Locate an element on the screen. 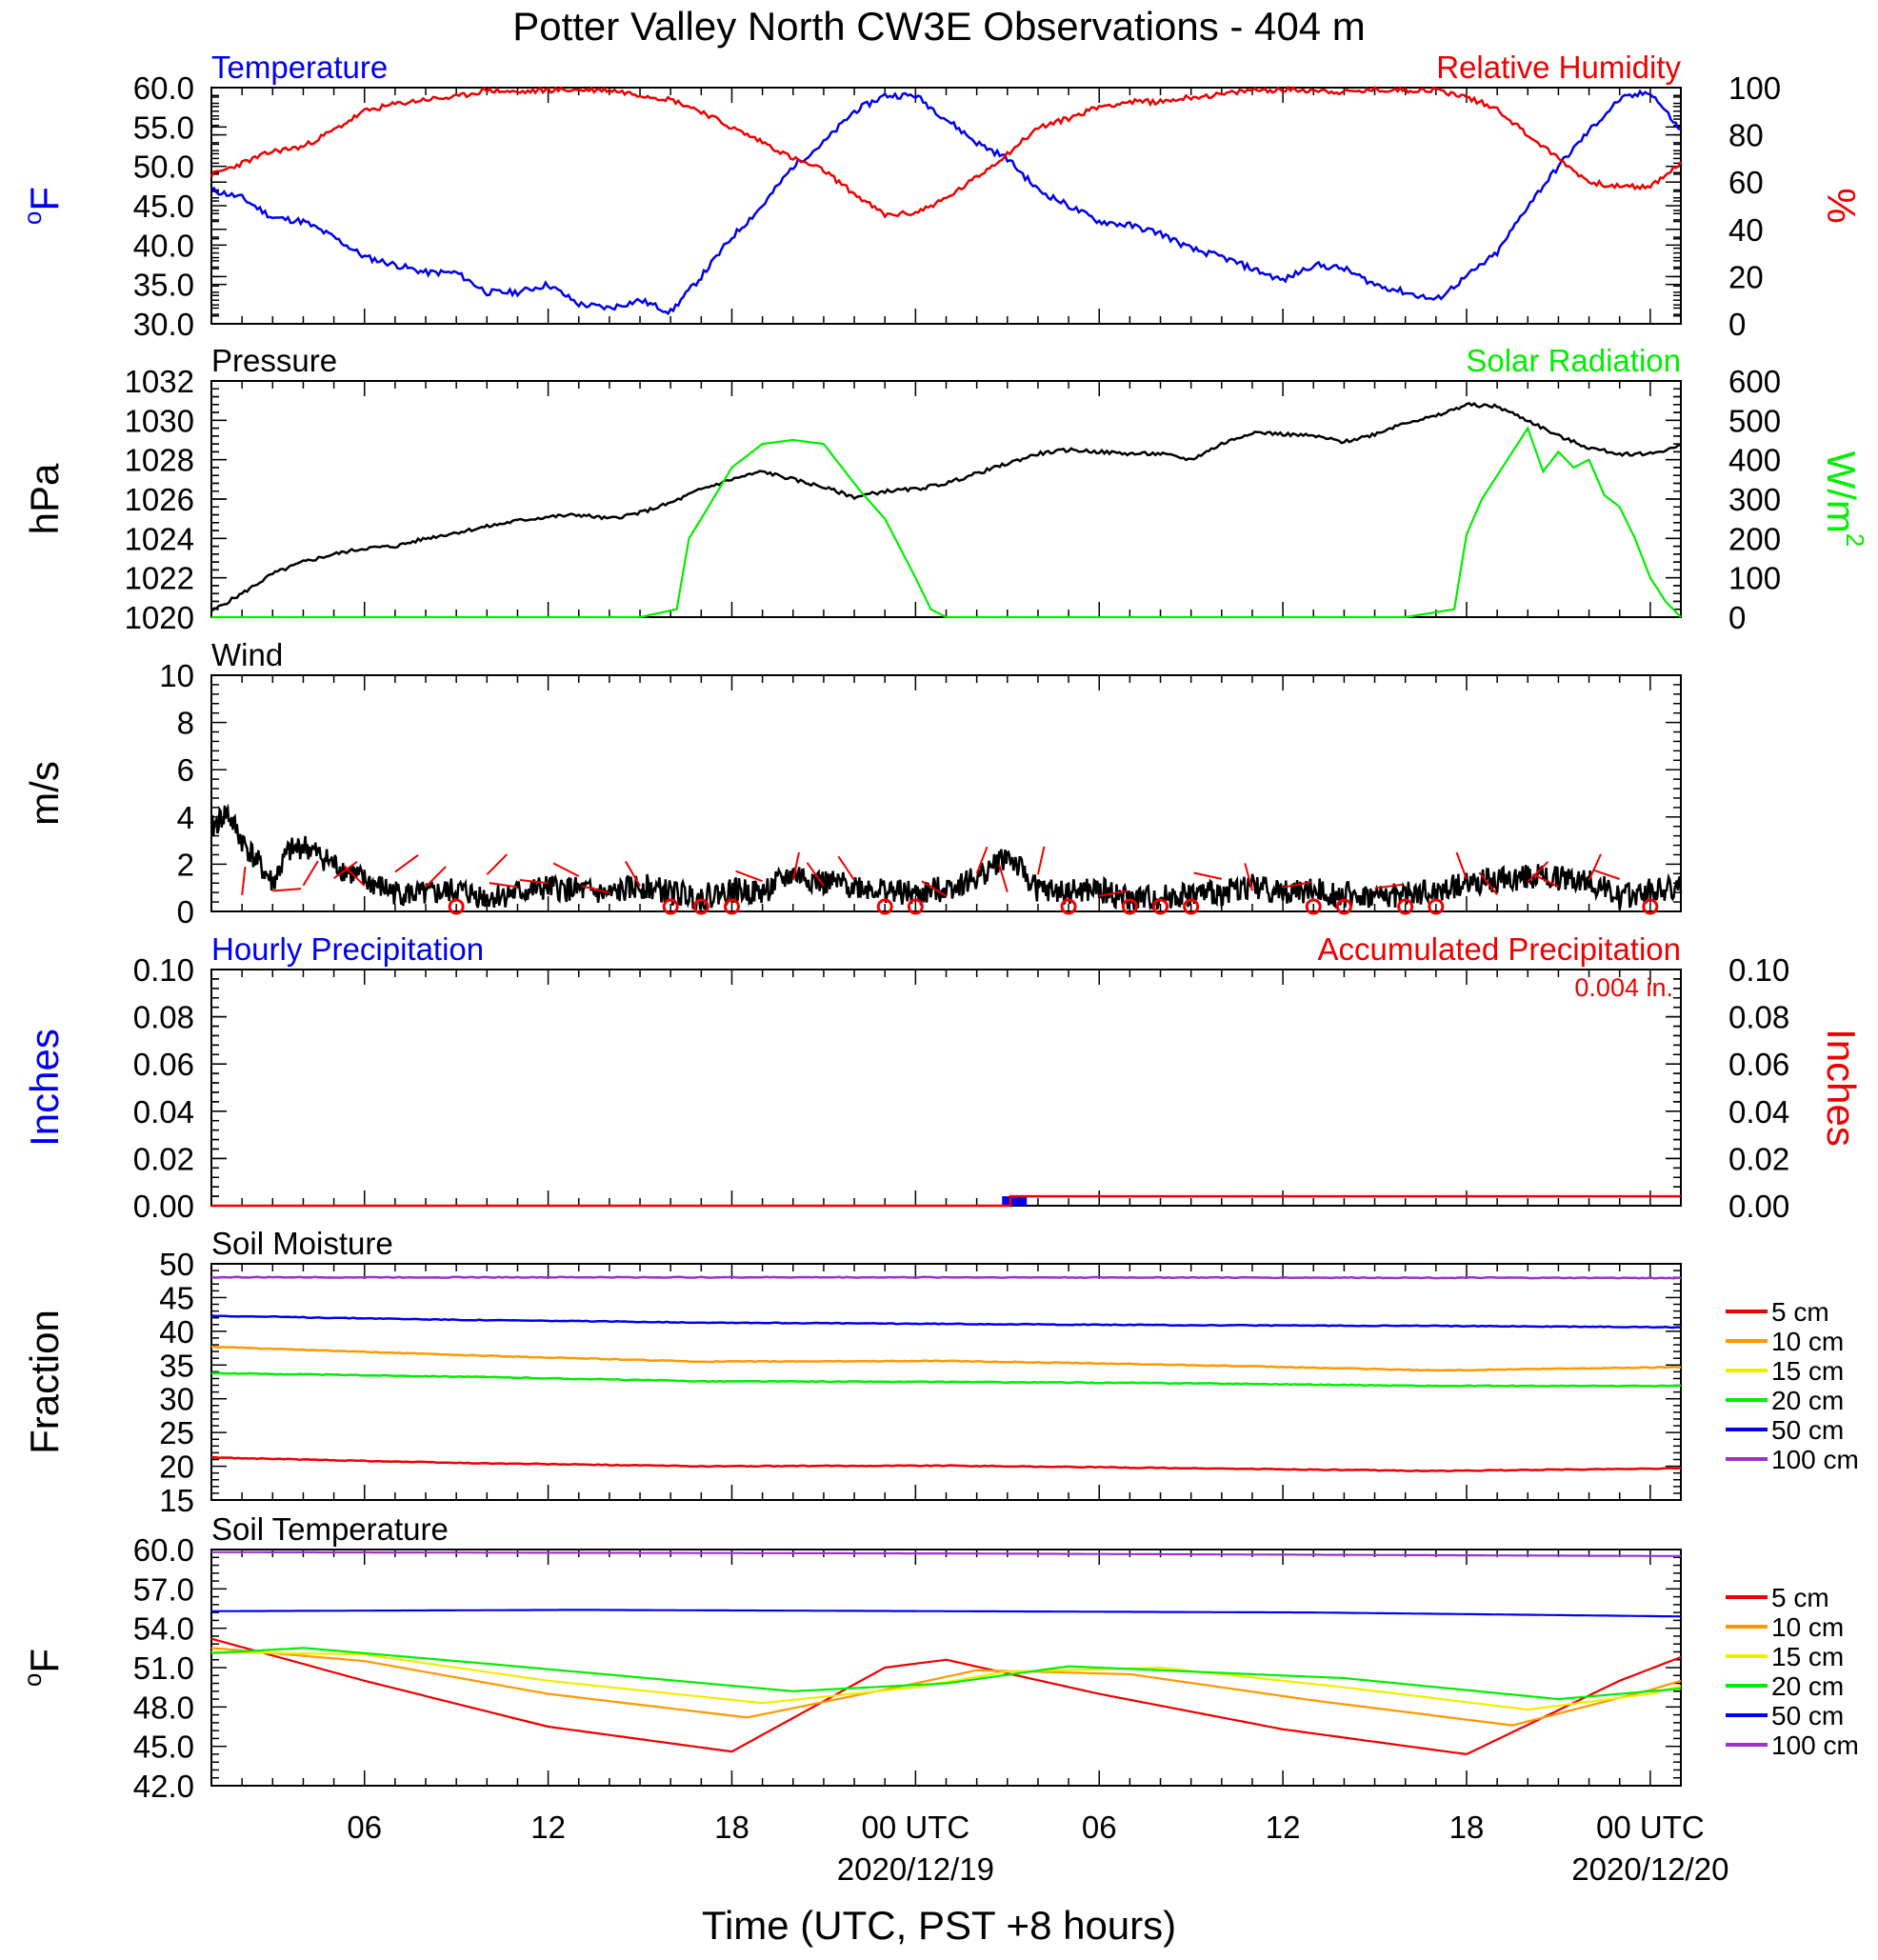 The width and height of the screenshot is (1878, 1960). x-tick-label: 18 is located at coordinates (1467, 1827).